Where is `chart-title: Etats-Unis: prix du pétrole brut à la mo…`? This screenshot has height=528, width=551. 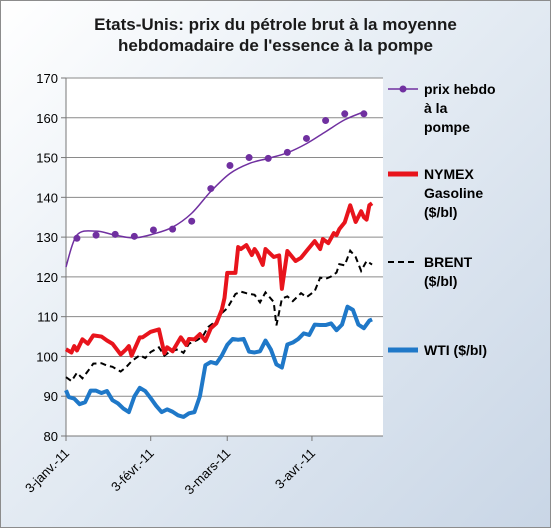
chart-title: Etats-Unis: prix du pétrole brut à la mo… is located at coordinates (275, 35).